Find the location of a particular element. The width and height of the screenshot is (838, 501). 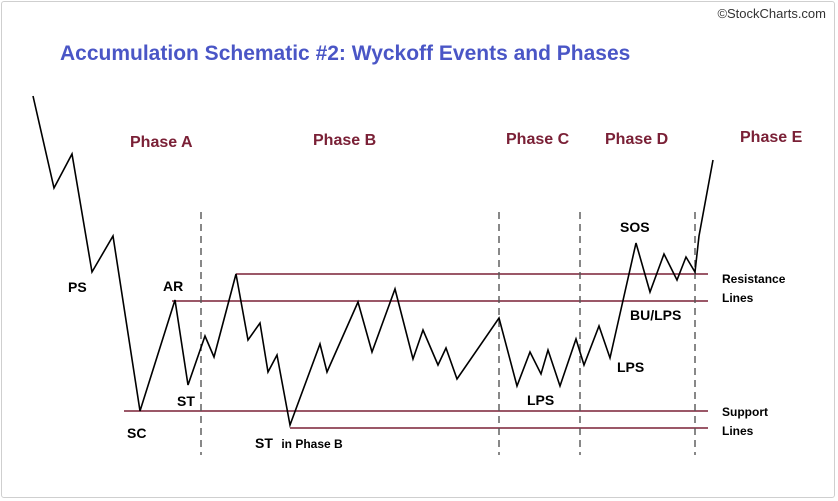

event-lps-d-label: LPS is located at coordinates (630, 367).